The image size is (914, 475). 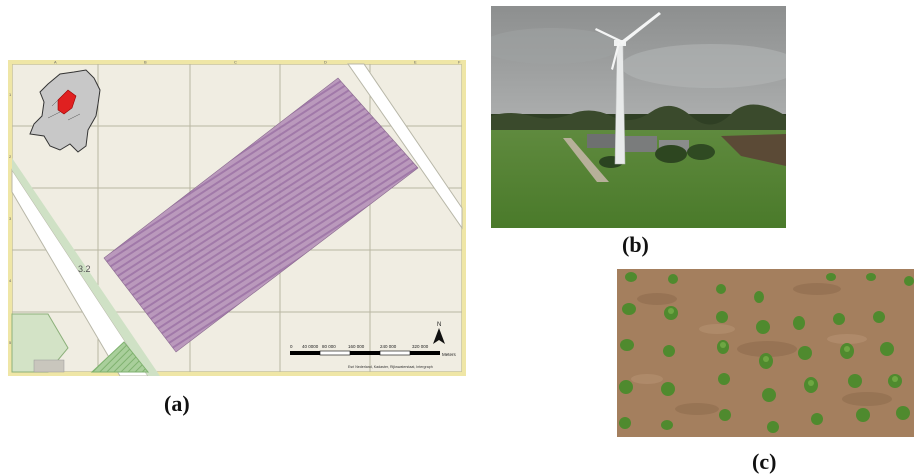 What do you see at coordinates (439, 333) in the screenshot?
I see `north-arrow-icon: N` at bounding box center [439, 333].